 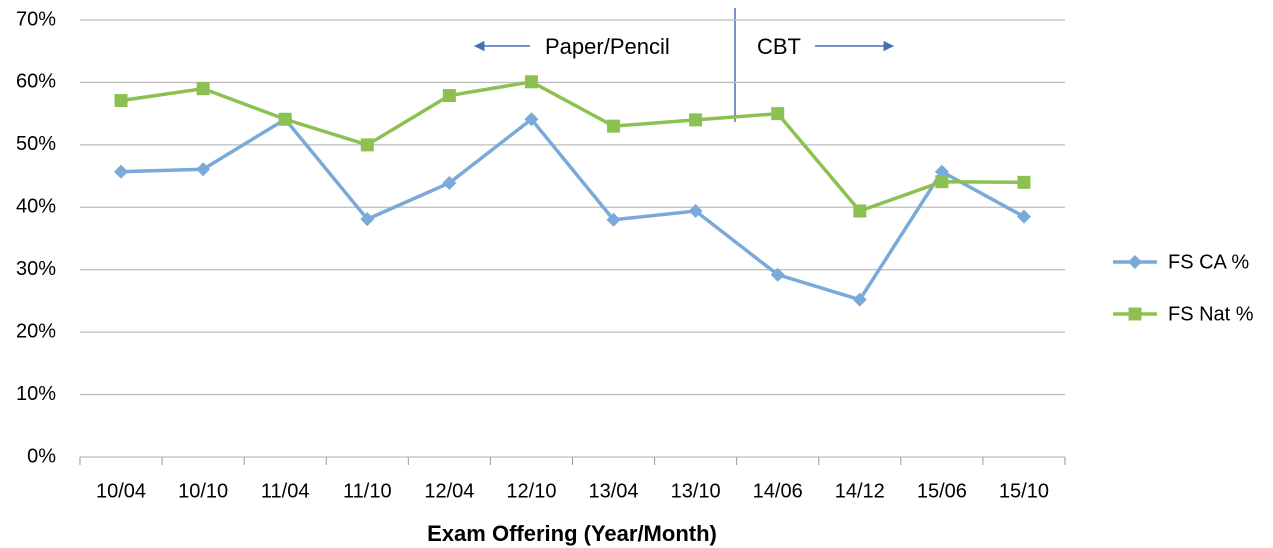 What do you see at coordinates (1024, 491) in the screenshot?
I see `x-tick-label: 15/10` at bounding box center [1024, 491].